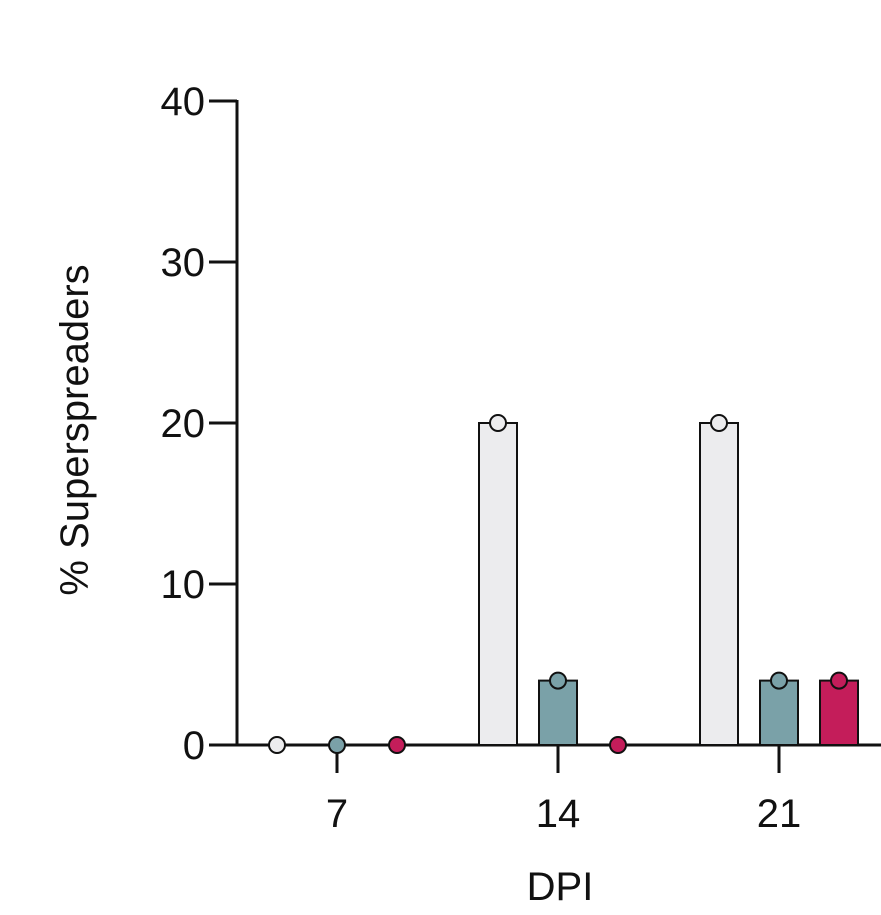  What do you see at coordinates (183, 102) in the screenshot?
I see `y-tick-label: 40` at bounding box center [183, 102].